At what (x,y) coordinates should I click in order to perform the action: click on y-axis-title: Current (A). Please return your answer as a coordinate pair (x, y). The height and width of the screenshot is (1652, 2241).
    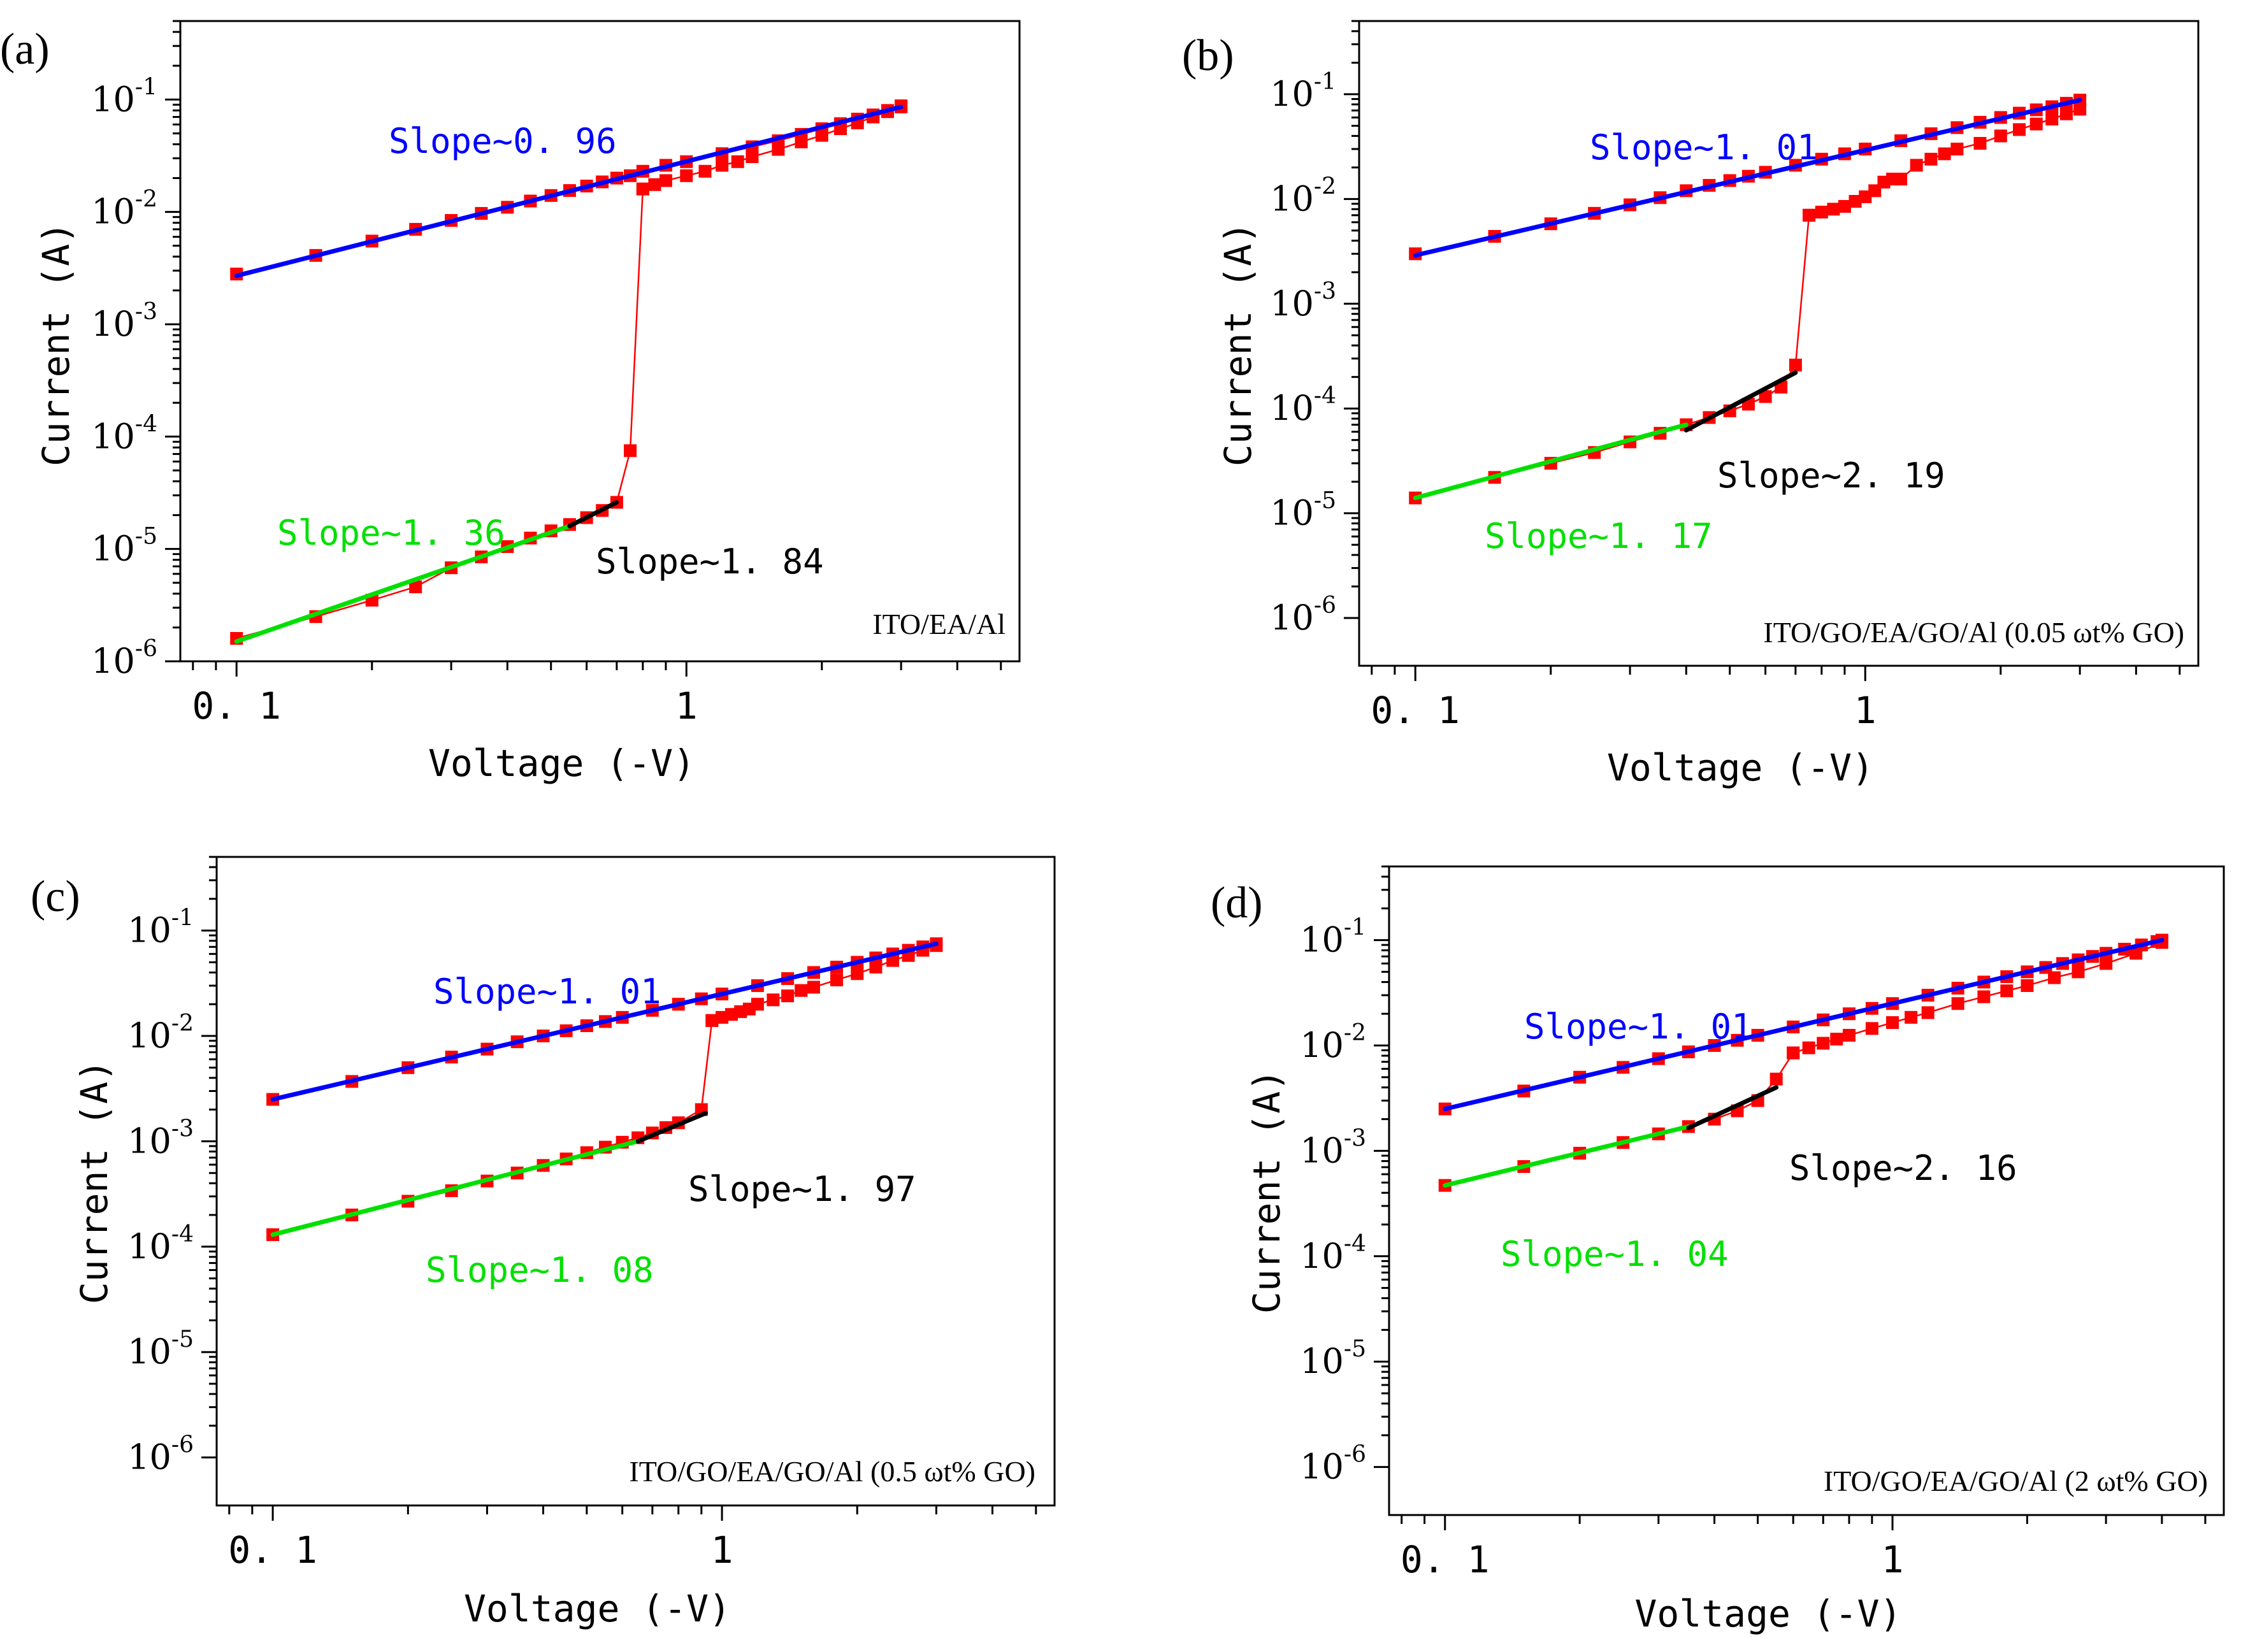
    Looking at the image, I should click on (1238, 344).